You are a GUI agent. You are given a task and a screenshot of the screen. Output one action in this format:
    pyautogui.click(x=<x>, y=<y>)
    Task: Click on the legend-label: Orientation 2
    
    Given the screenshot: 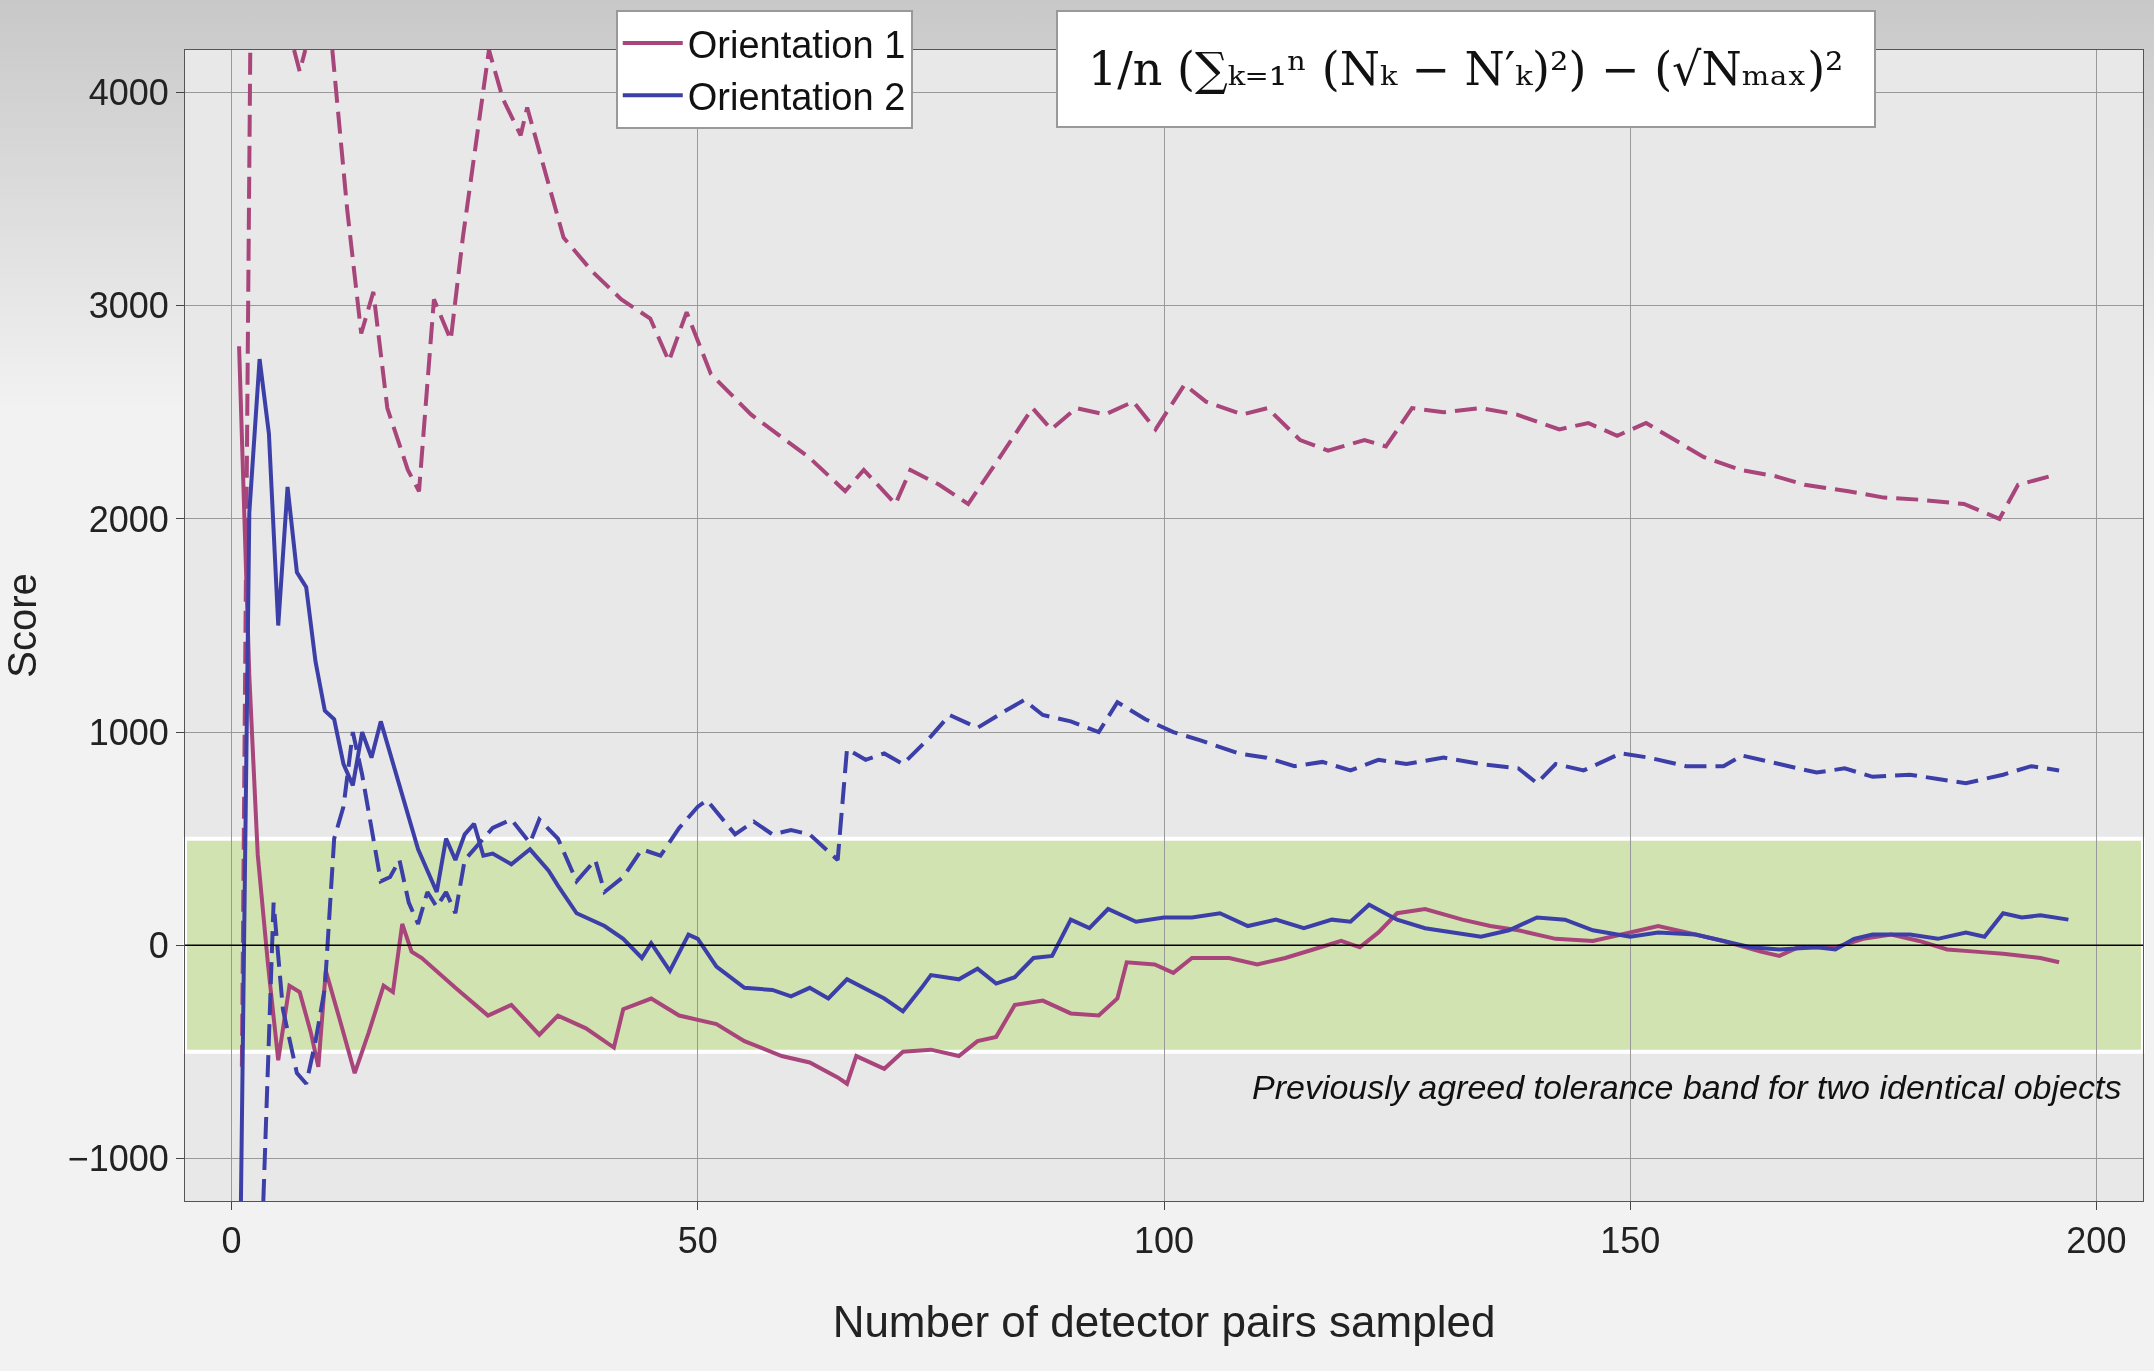 What is the action you would take?
    pyautogui.click(x=796, y=97)
    